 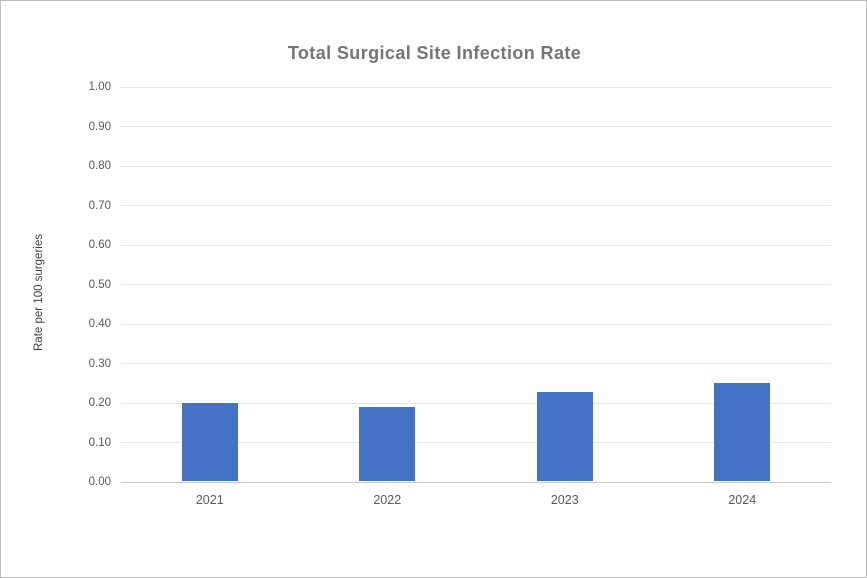 What do you see at coordinates (564, 500) in the screenshot?
I see `x-tick-label-2023: 2023` at bounding box center [564, 500].